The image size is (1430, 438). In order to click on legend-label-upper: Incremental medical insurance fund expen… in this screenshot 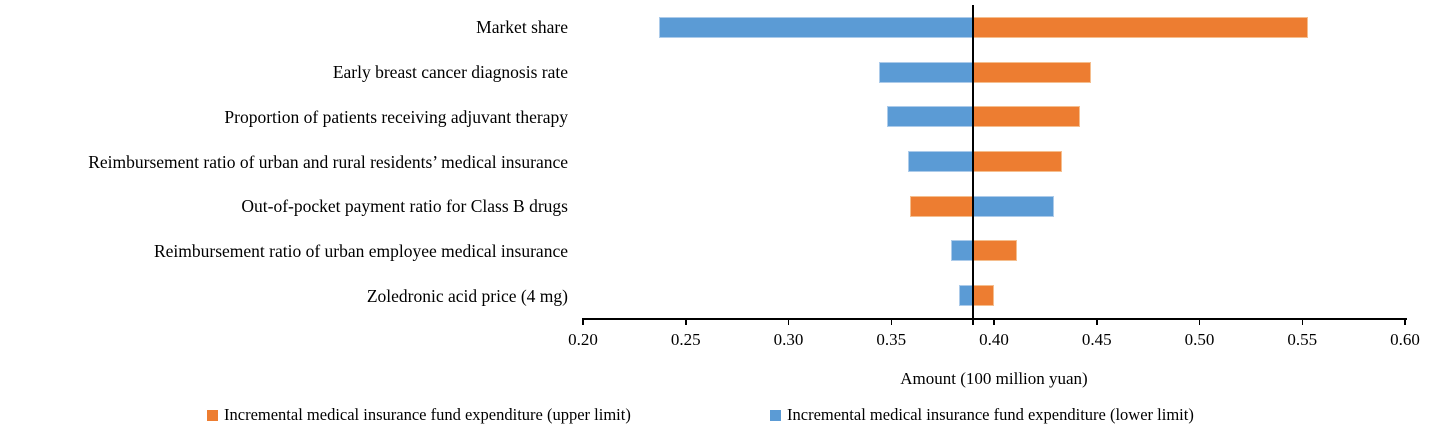, I will do `click(427, 414)`.